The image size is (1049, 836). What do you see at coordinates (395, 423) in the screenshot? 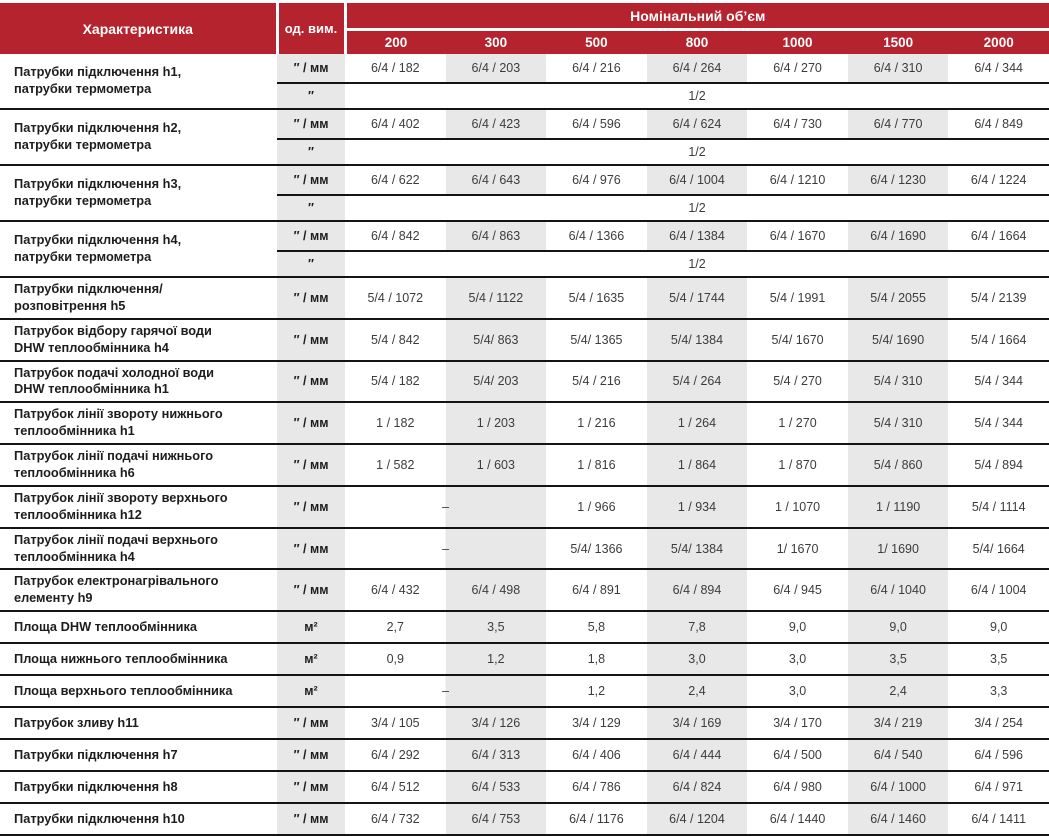
I see `value-cell: 1 / 182` at bounding box center [395, 423].